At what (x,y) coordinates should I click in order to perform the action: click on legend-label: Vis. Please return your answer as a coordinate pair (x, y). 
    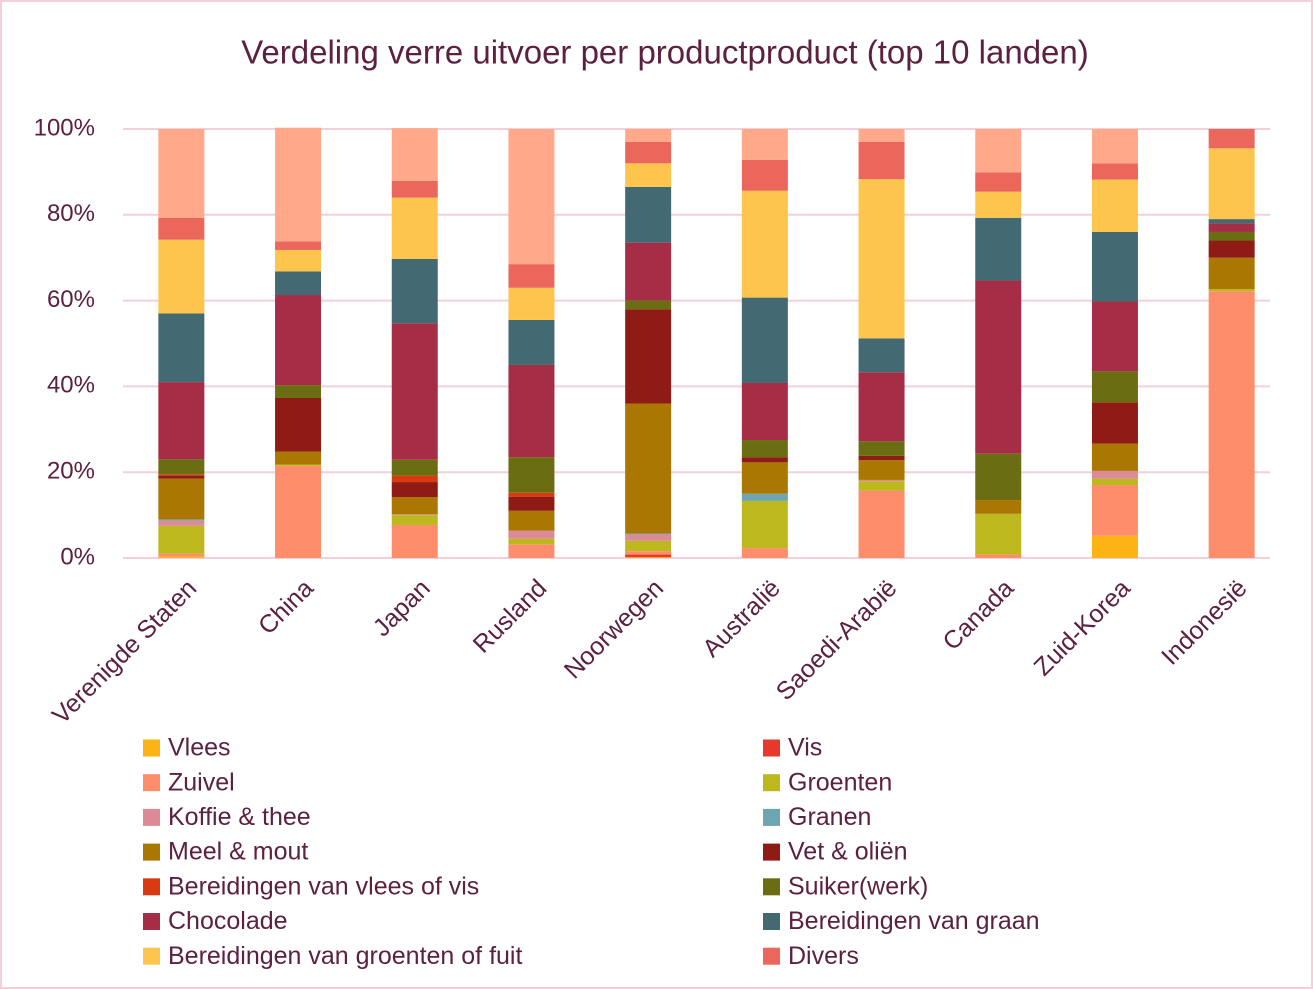
    Looking at the image, I should click on (805, 748).